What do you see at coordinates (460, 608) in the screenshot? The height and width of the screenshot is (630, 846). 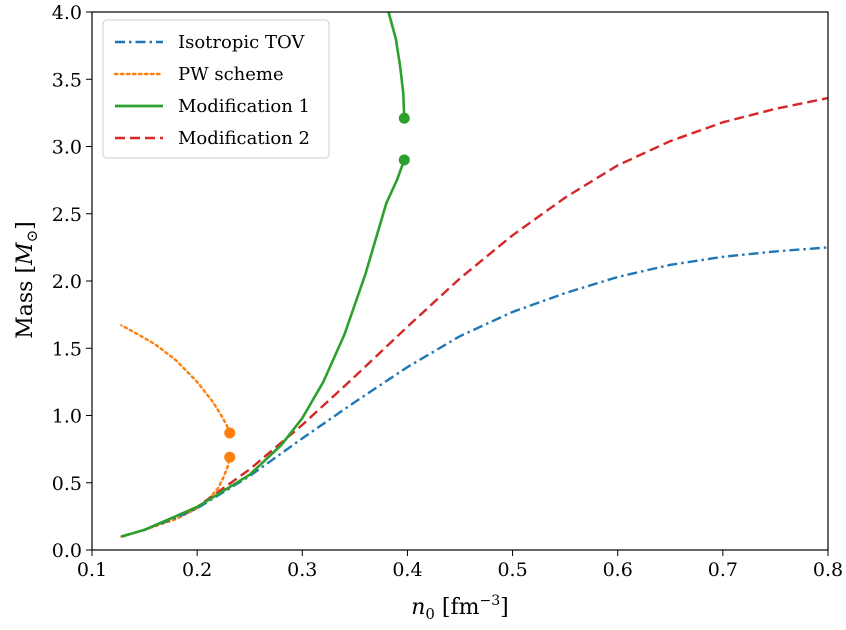 I see `x-axis-label: n0 [fm−3]` at bounding box center [460, 608].